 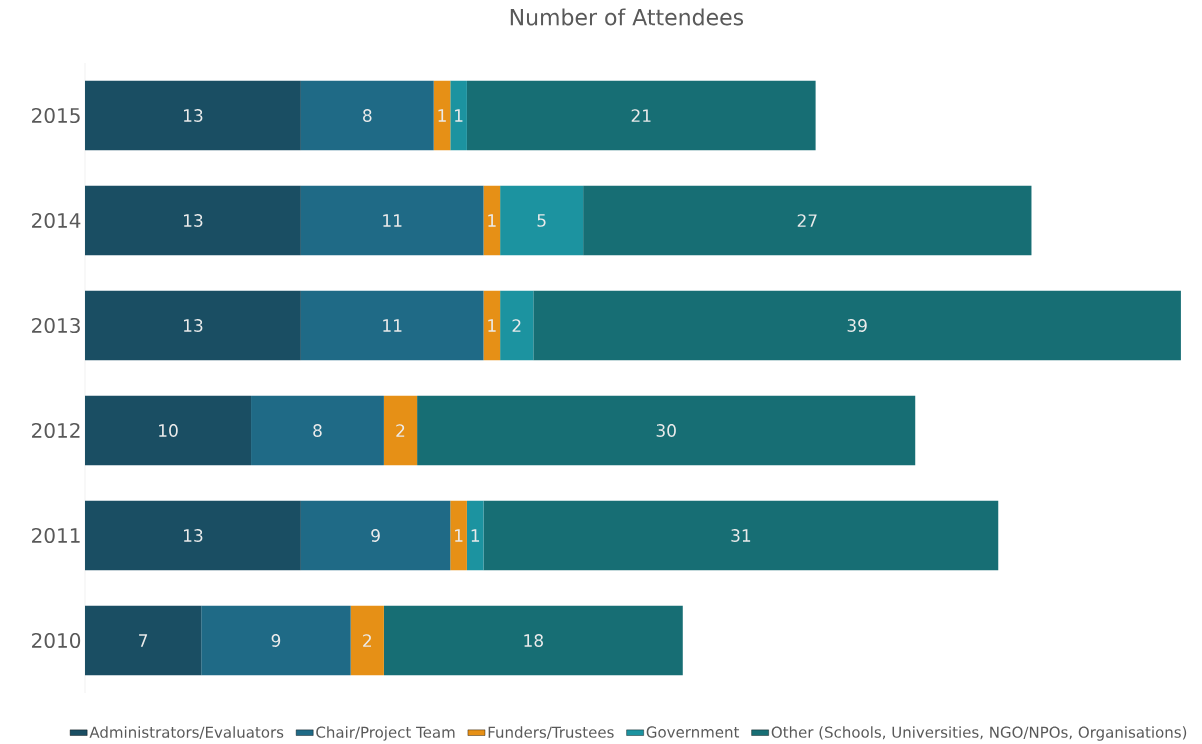 I want to click on data-label: 10, so click(x=168, y=430).